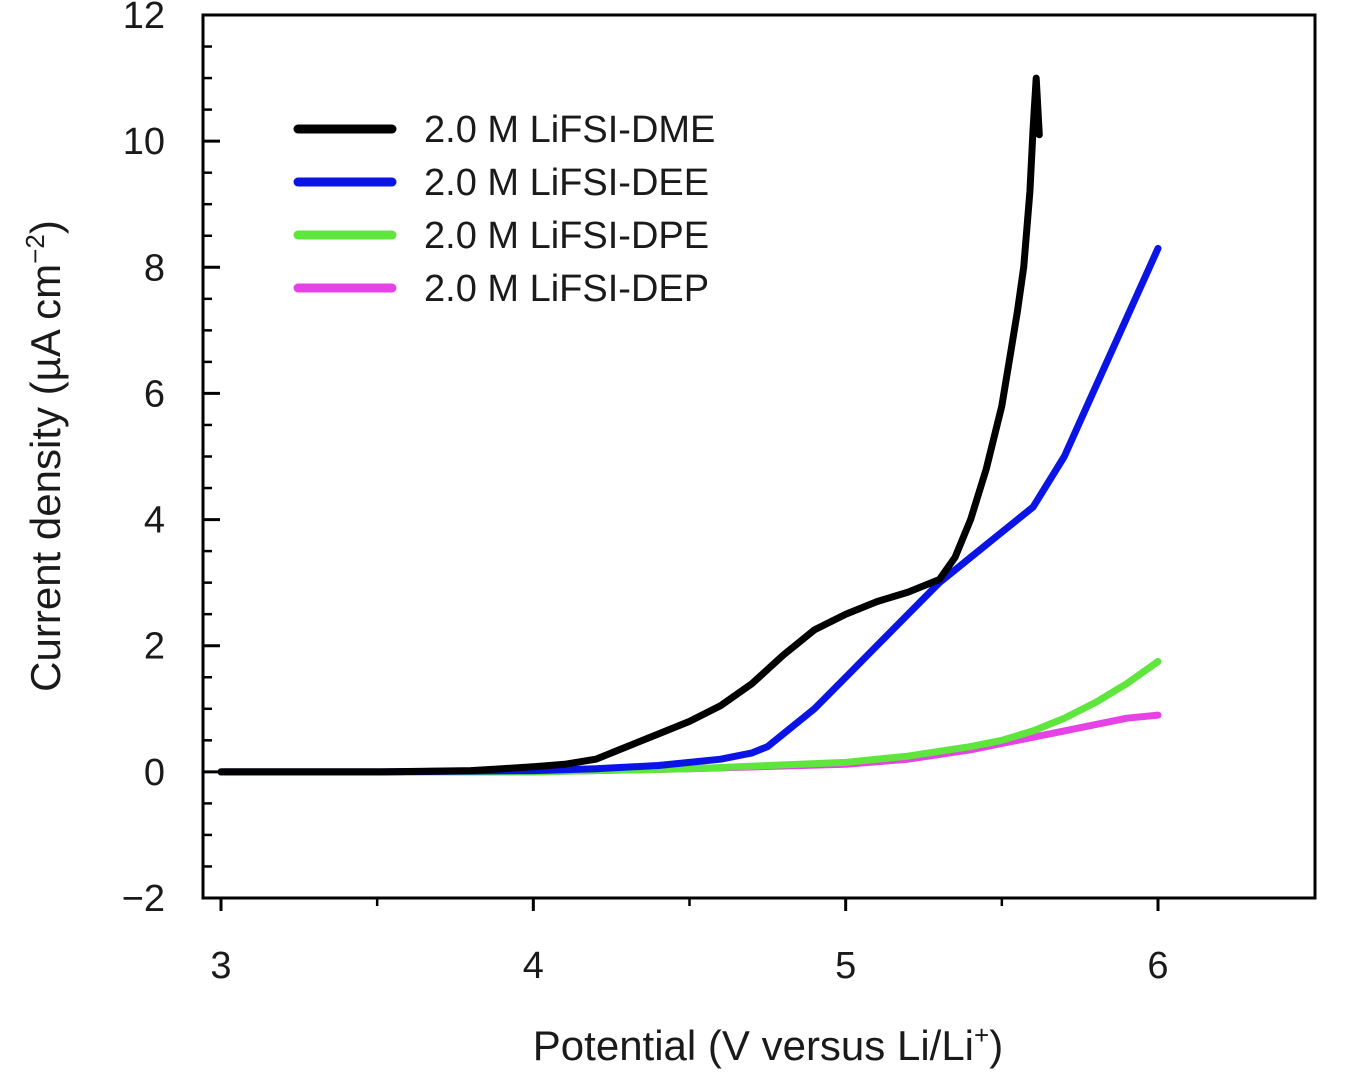 Image resolution: width=1354 pixels, height=1090 pixels. What do you see at coordinates (566, 183) in the screenshot?
I see `legend-label-dee: 2.0 M LiFSI-DEE` at bounding box center [566, 183].